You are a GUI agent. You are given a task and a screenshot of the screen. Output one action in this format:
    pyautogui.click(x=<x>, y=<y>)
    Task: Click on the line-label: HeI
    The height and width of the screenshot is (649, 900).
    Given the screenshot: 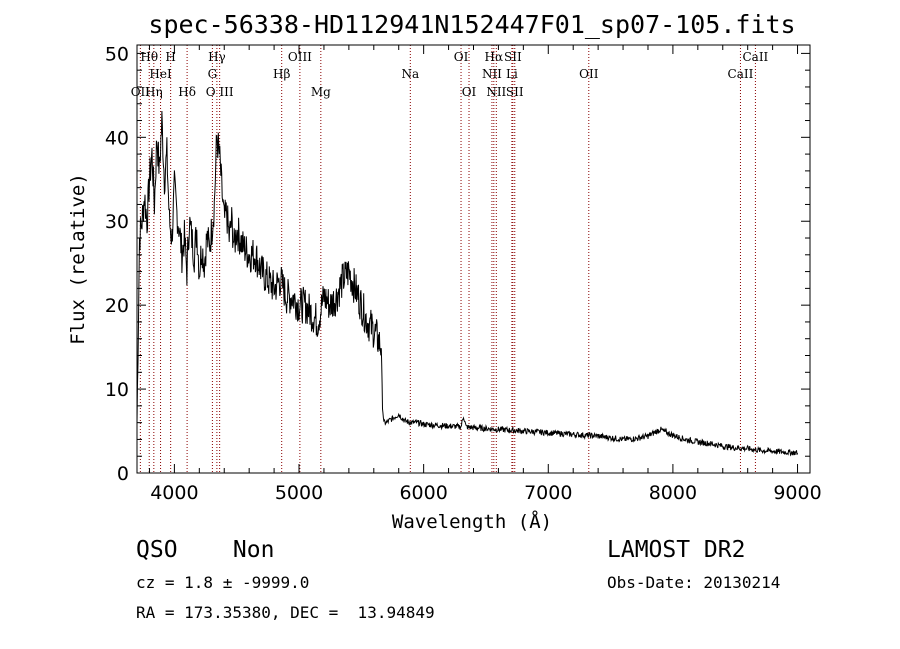 What is the action you would take?
    pyautogui.click(x=160, y=74)
    